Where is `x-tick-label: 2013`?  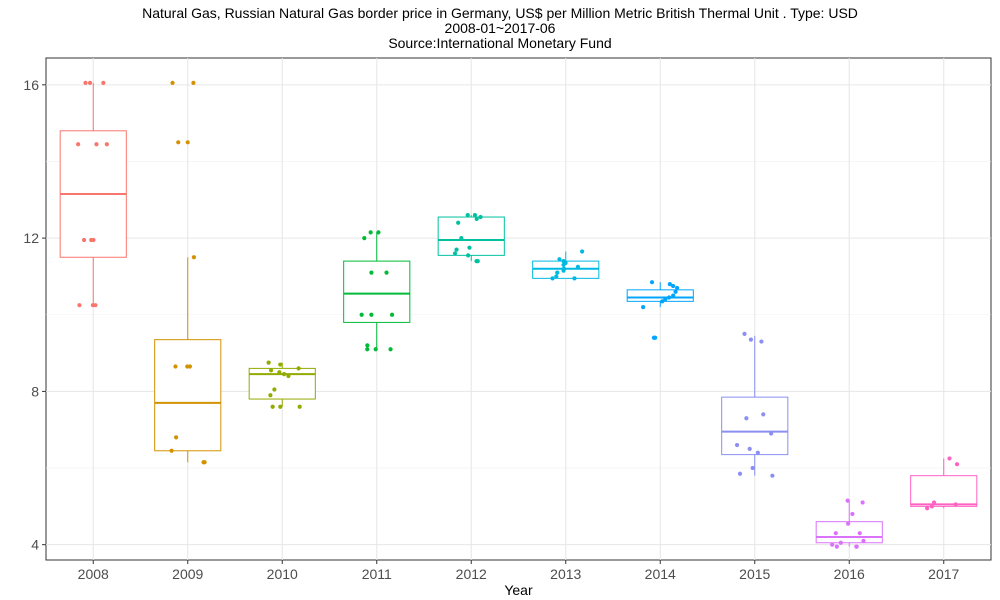 x-tick-label: 2013 is located at coordinates (565, 574).